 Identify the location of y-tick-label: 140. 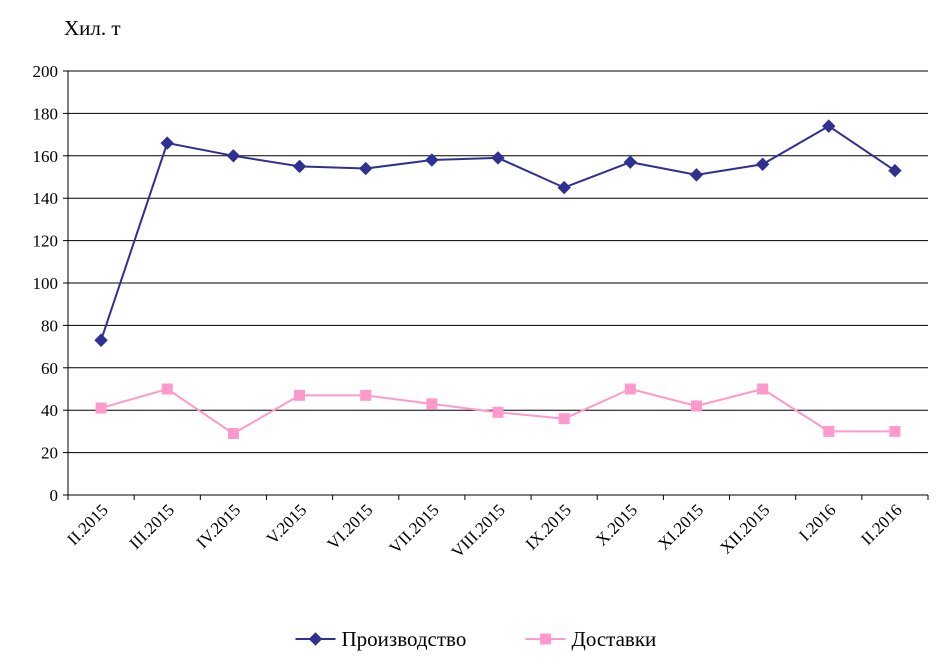
(46, 198).